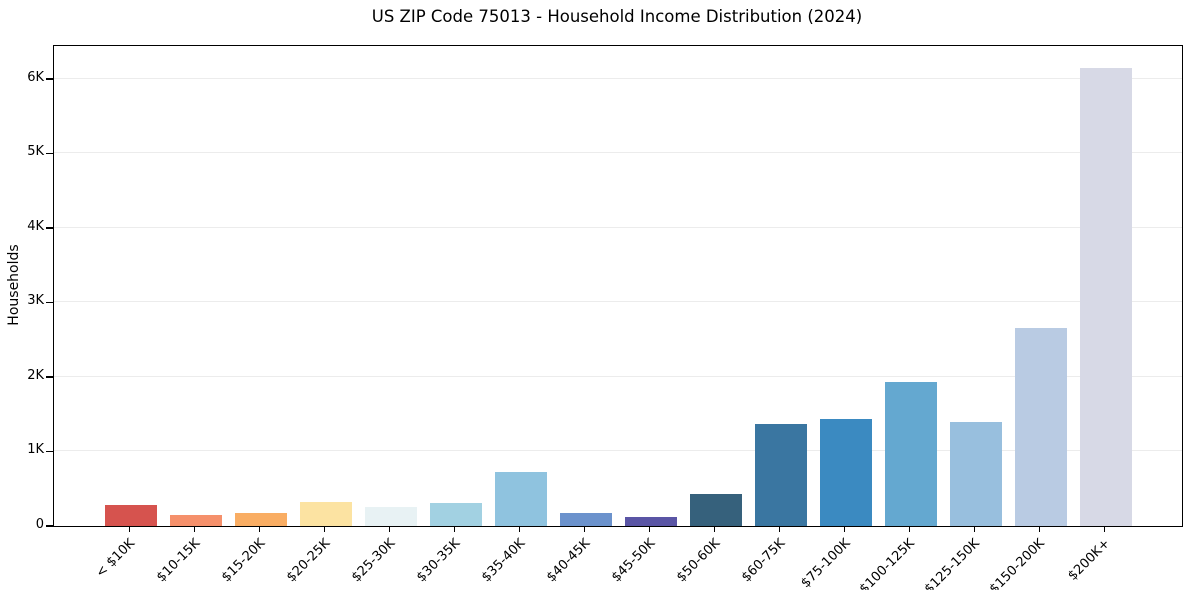  I want to click on x-tick-label: $15-20K, so click(243, 560).